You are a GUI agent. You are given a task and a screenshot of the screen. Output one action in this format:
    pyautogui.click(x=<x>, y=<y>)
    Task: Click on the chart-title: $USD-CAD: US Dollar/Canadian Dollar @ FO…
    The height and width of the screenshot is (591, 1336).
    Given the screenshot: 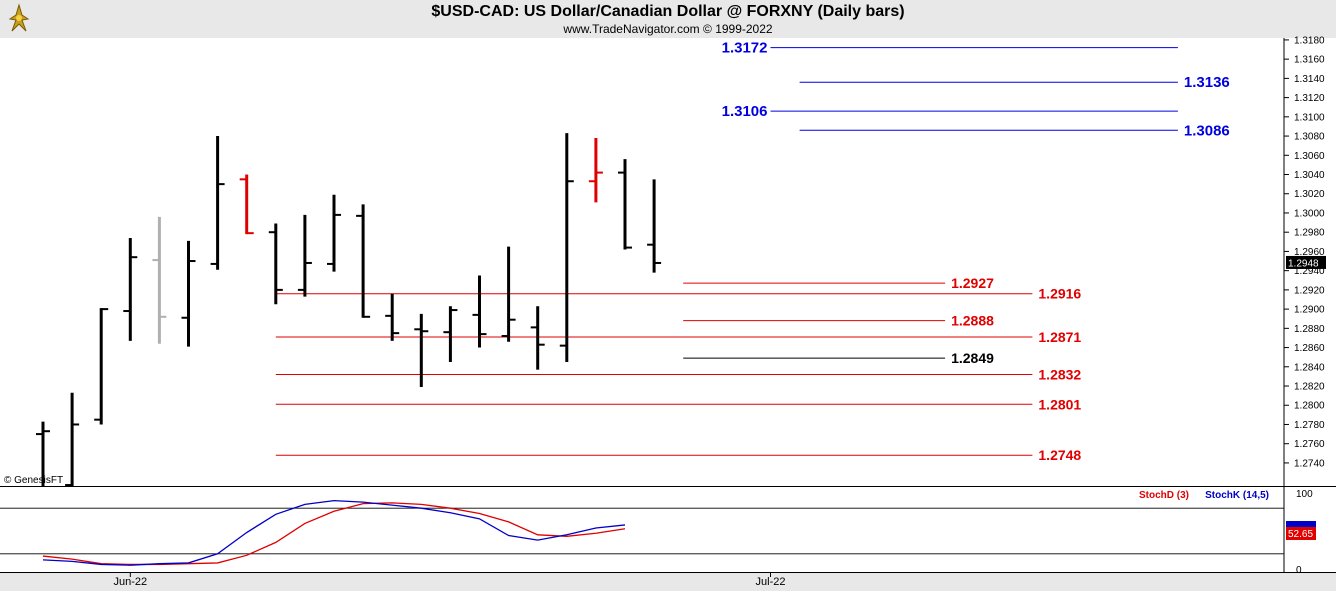 What is the action you would take?
    pyautogui.click(x=668, y=11)
    